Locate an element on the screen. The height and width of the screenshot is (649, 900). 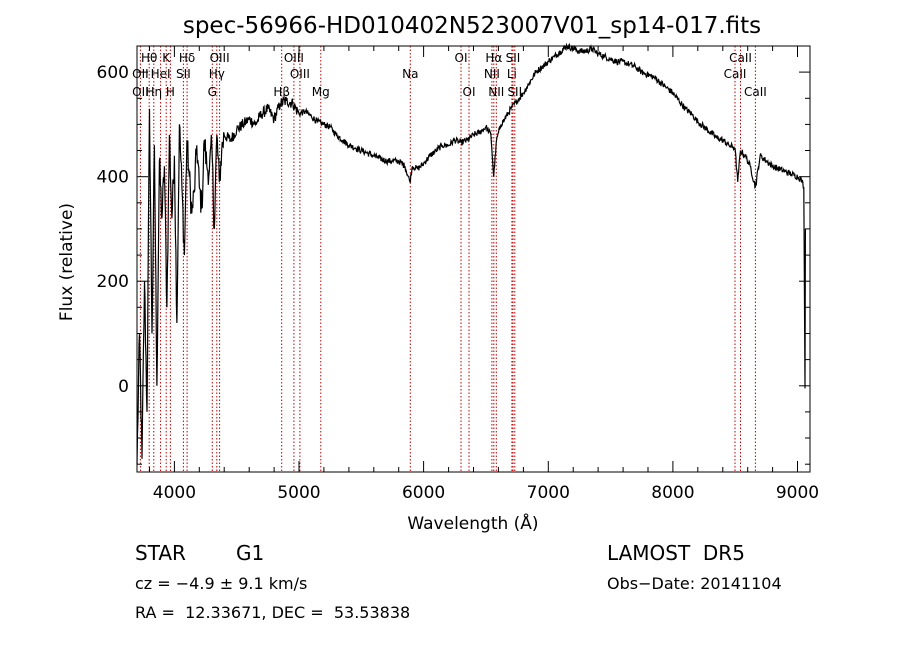
x-tick-label-9000: 9000 is located at coordinates (797, 493).